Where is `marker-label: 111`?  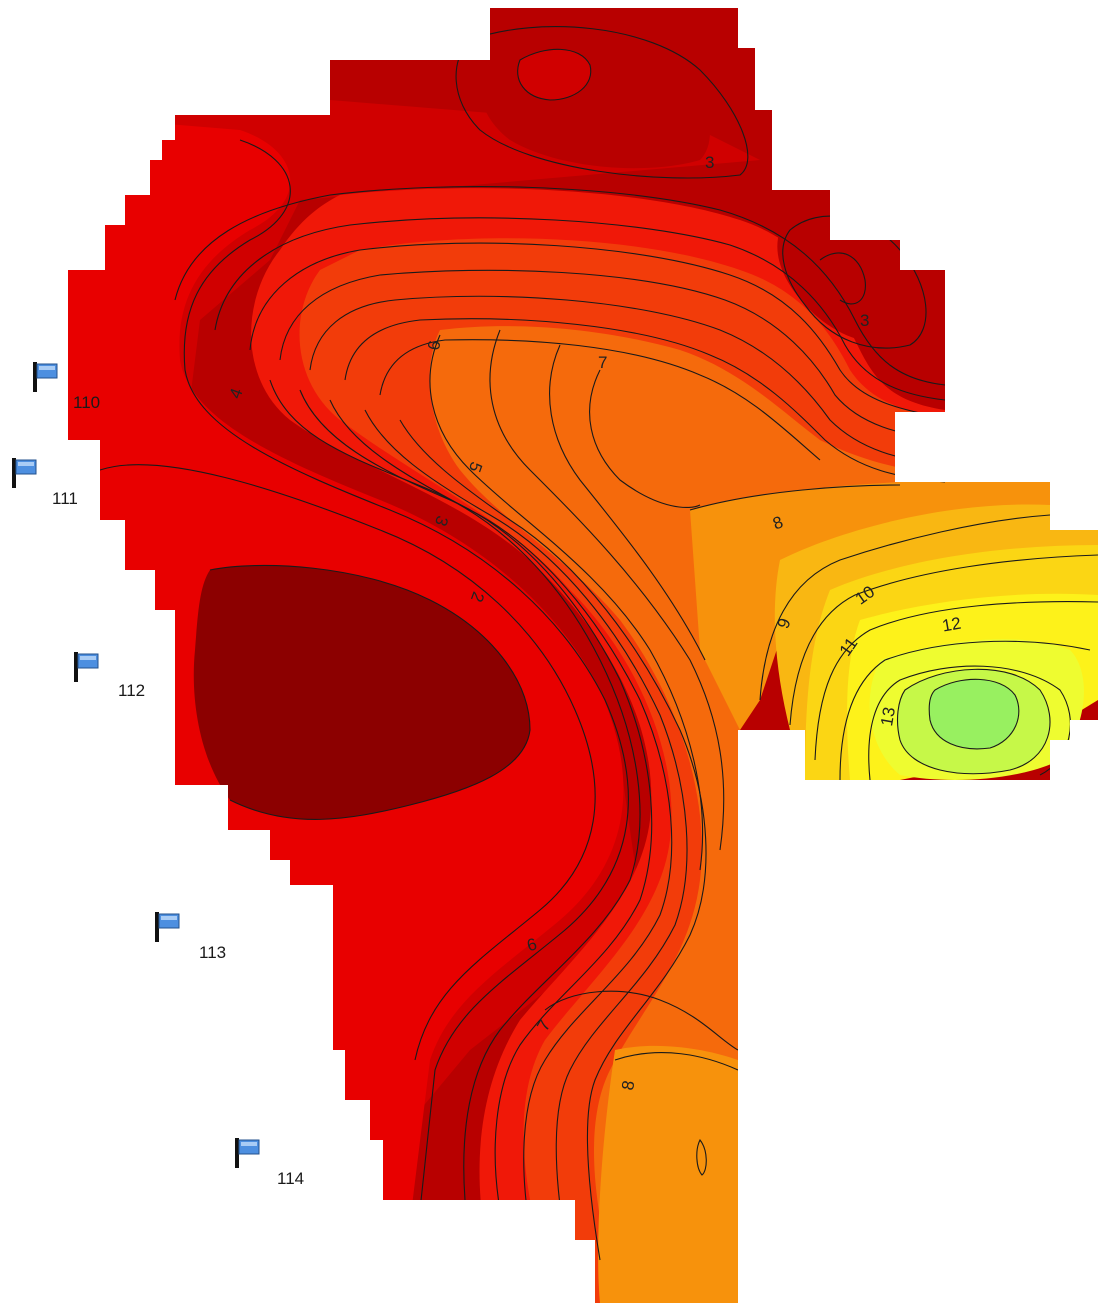
marker-label: 111 is located at coordinates (65, 498).